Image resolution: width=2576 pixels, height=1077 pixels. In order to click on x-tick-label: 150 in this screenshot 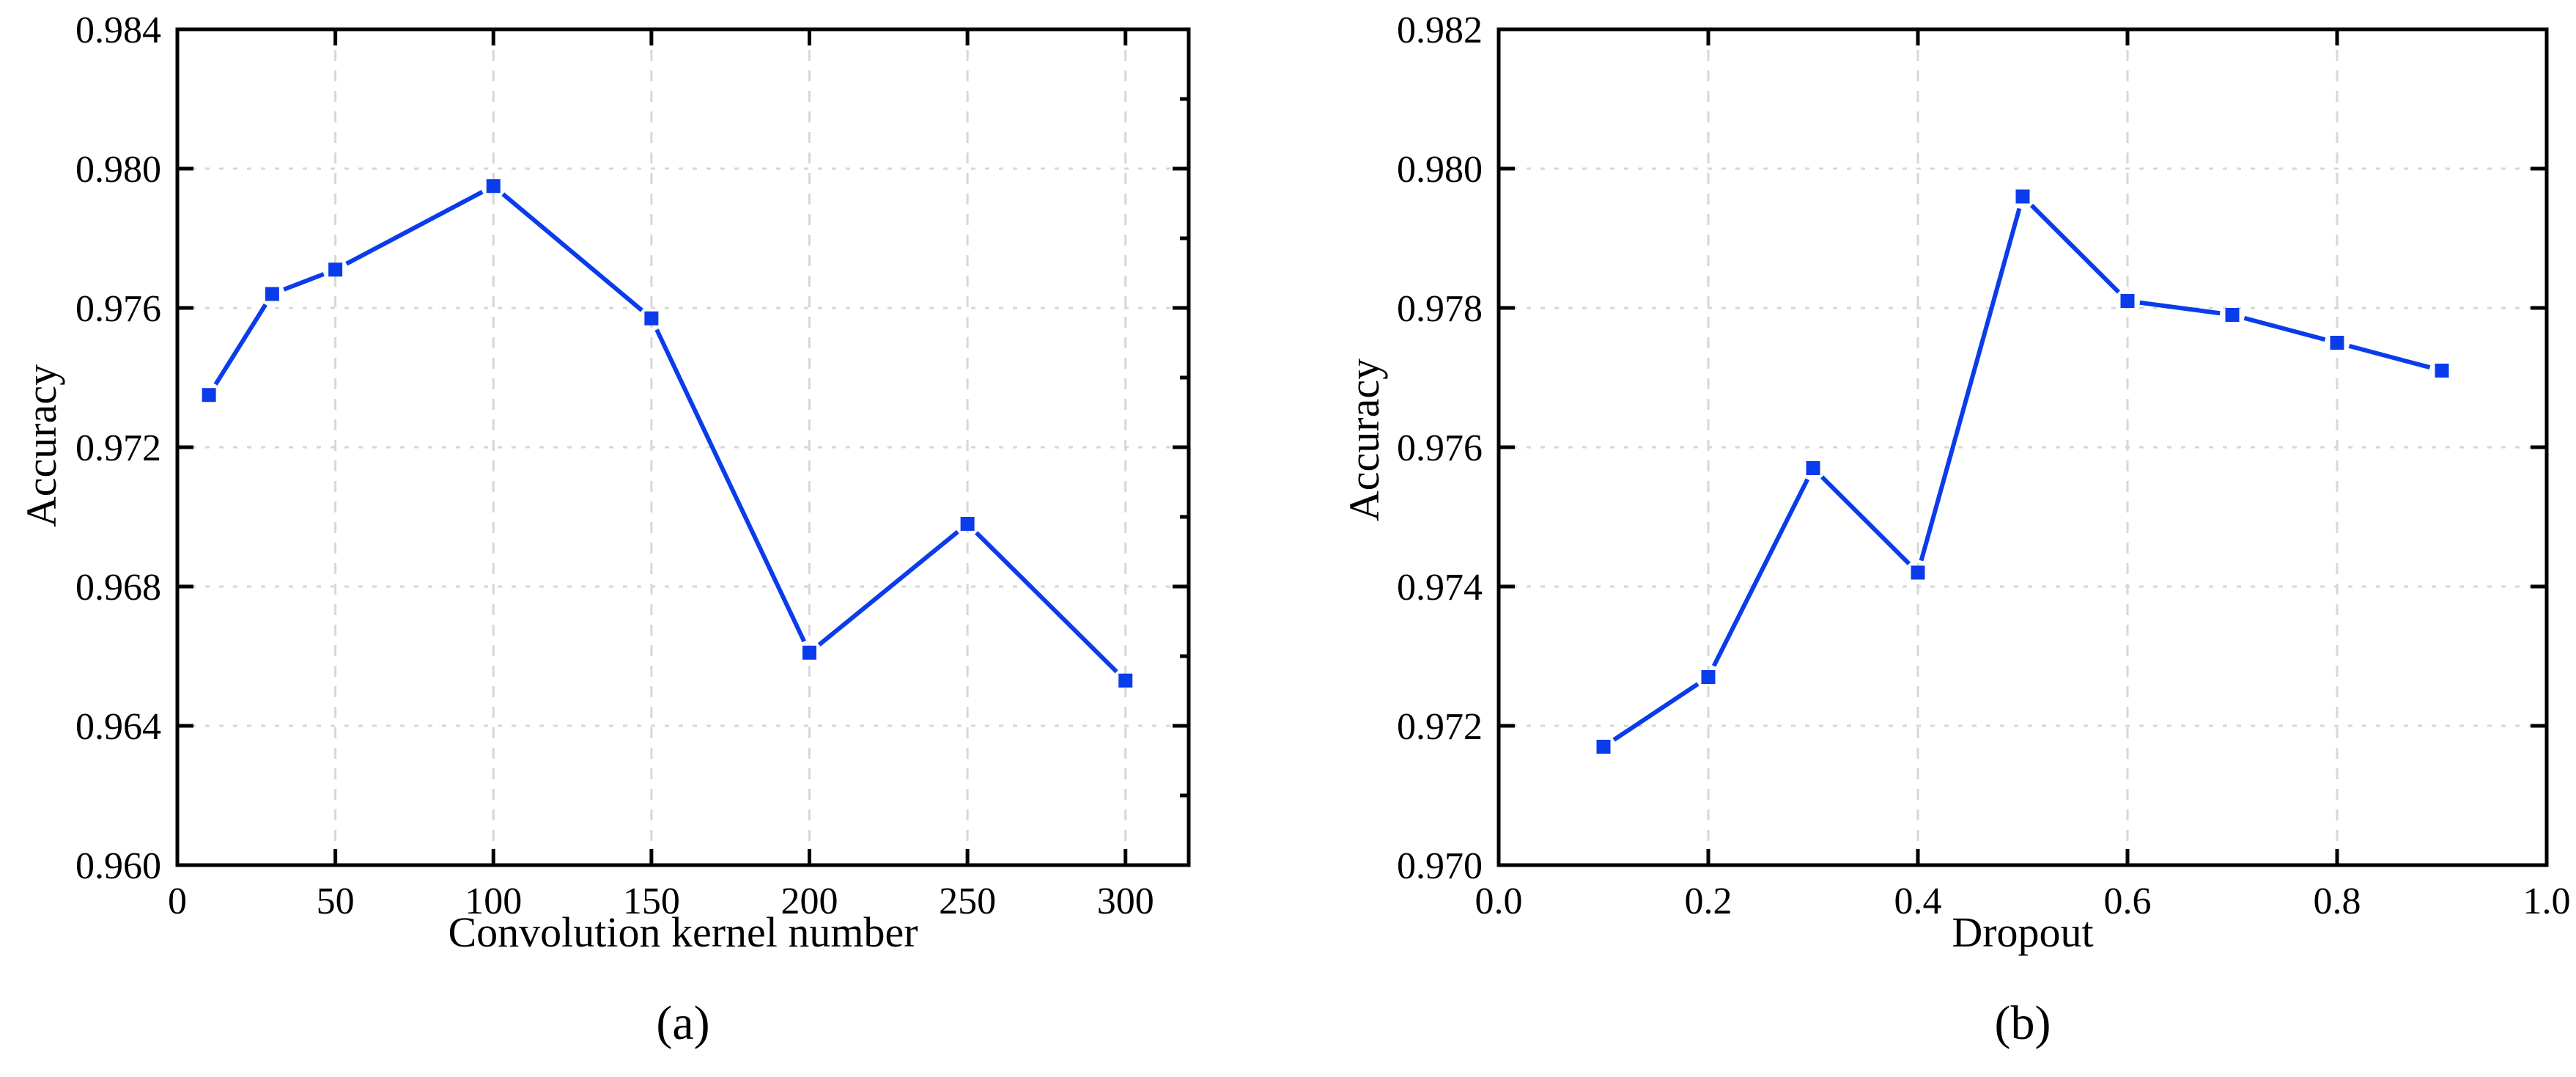, I will do `click(651, 901)`.